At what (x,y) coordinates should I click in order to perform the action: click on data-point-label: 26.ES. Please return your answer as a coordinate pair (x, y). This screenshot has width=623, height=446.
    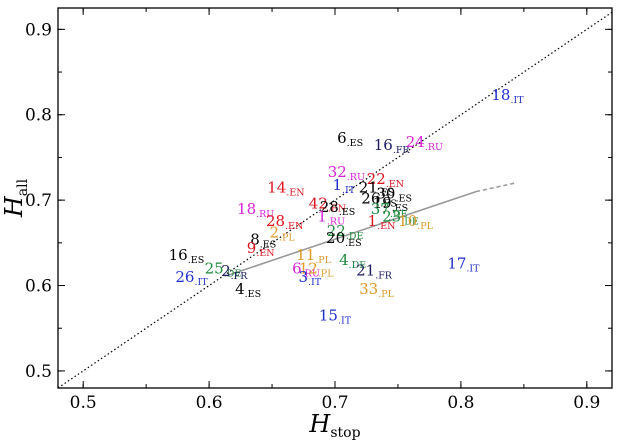
    Looking at the image, I should click on (379, 200).